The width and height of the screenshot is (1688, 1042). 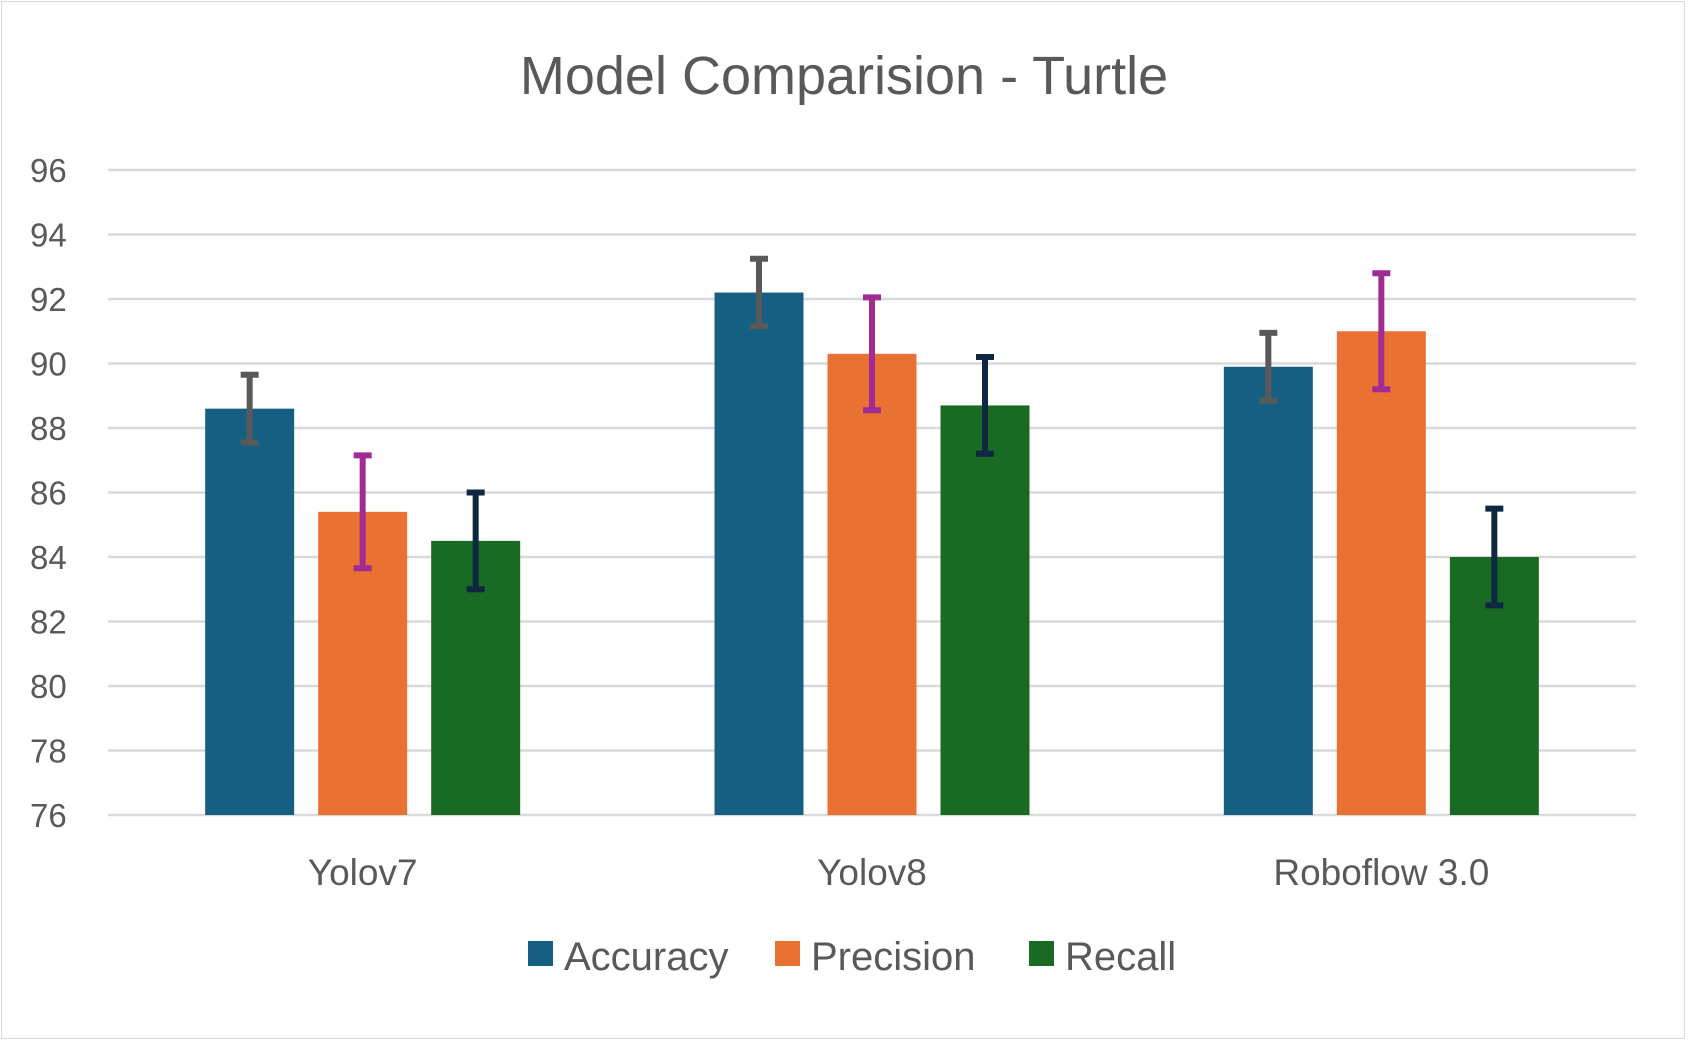 What do you see at coordinates (646, 957) in the screenshot?
I see `legend-label: Accuracy` at bounding box center [646, 957].